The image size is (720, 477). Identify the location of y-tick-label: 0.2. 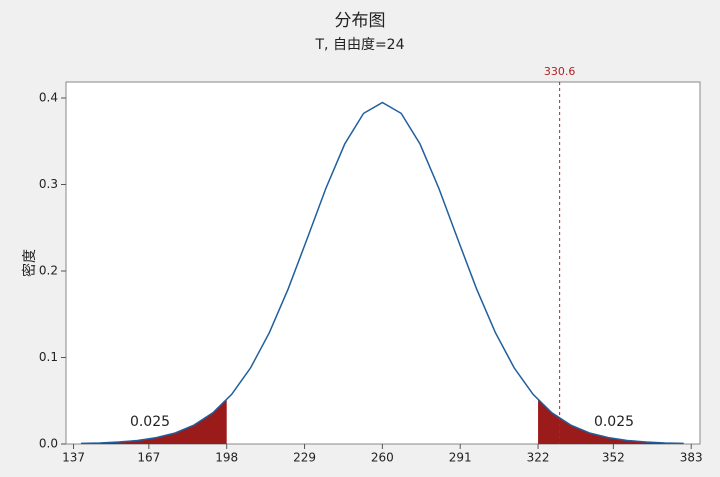
(48, 271).